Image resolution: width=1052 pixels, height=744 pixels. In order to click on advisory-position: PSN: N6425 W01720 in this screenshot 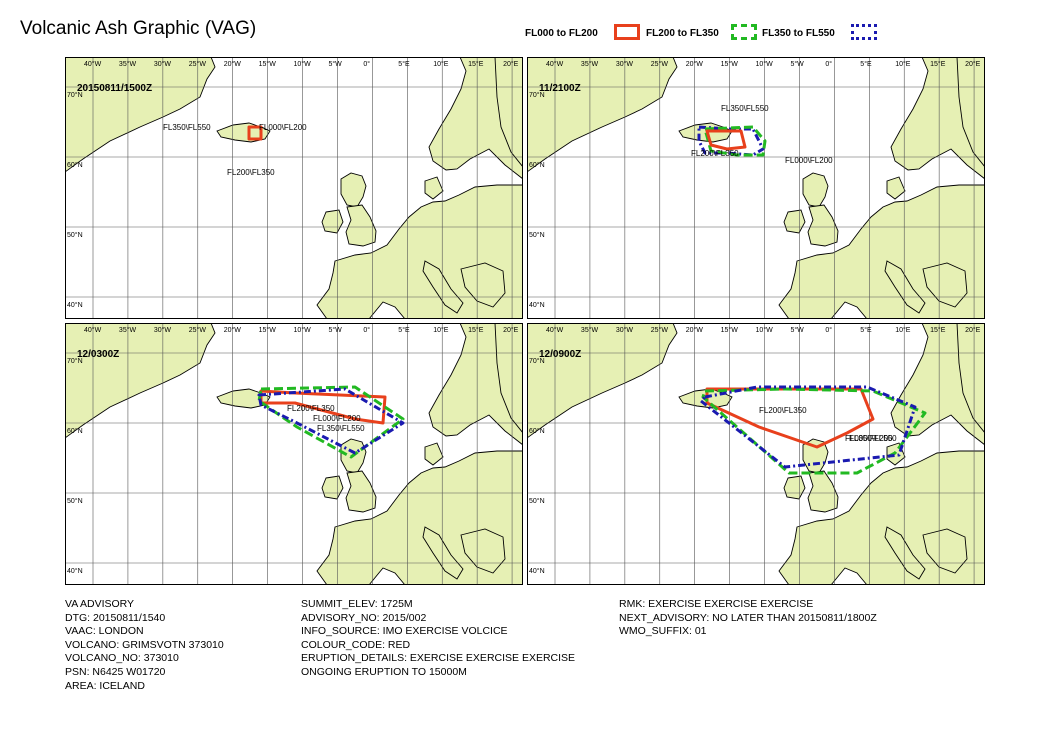, I will do `click(115, 671)`.